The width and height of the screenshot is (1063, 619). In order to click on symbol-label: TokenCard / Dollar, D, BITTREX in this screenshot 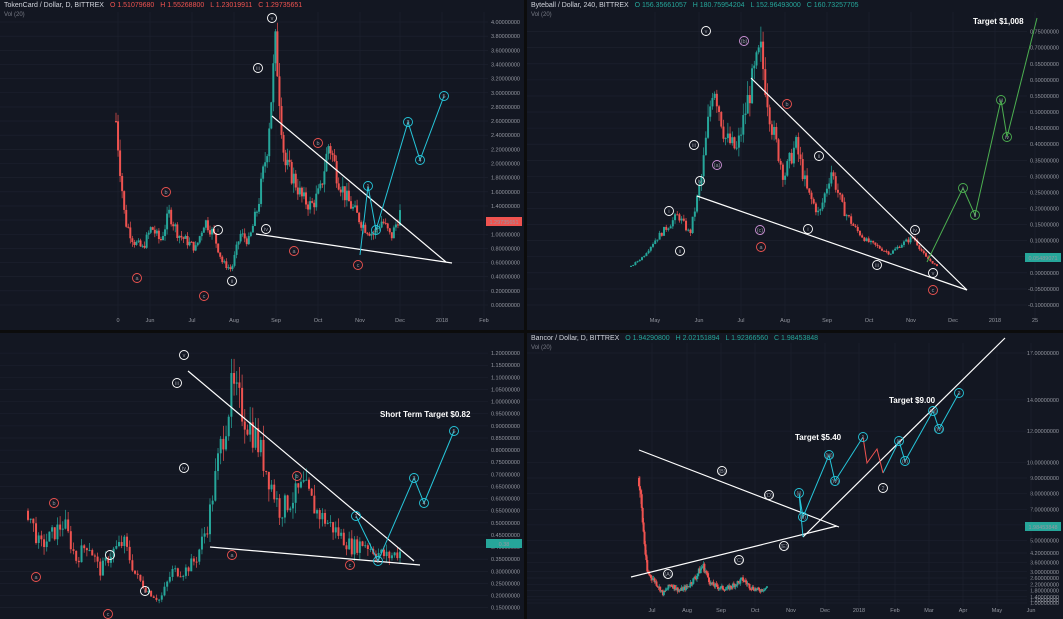, I will do `click(54, 5)`.